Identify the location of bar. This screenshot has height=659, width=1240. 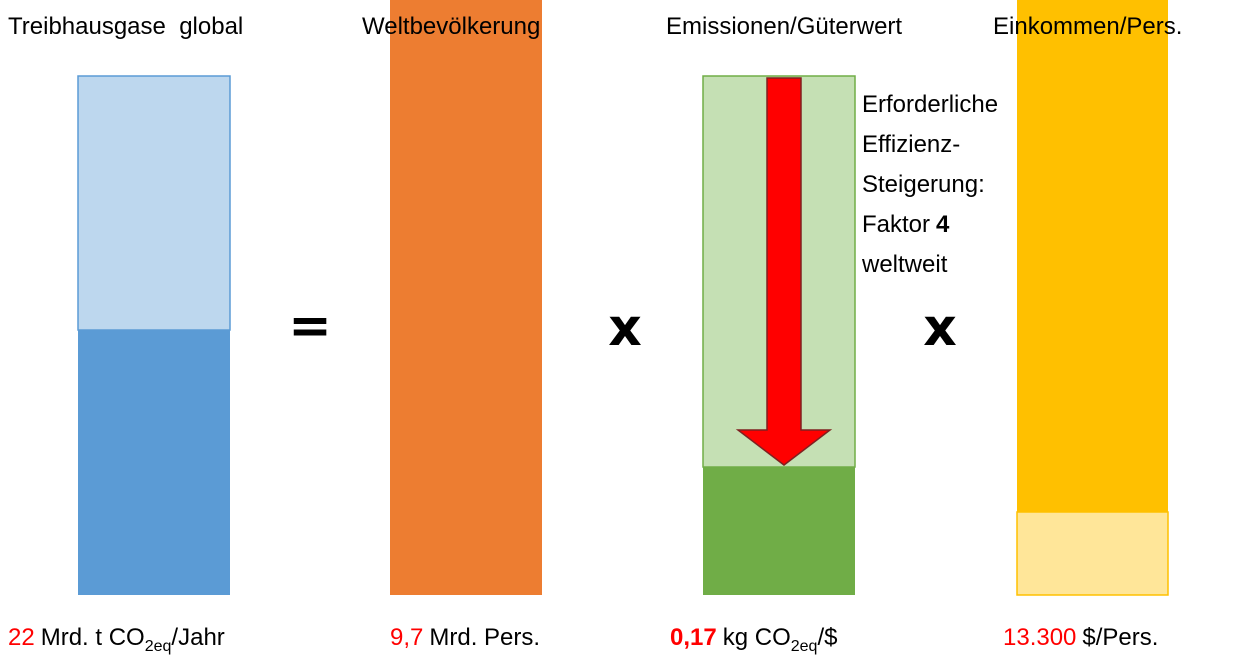
(466, 297).